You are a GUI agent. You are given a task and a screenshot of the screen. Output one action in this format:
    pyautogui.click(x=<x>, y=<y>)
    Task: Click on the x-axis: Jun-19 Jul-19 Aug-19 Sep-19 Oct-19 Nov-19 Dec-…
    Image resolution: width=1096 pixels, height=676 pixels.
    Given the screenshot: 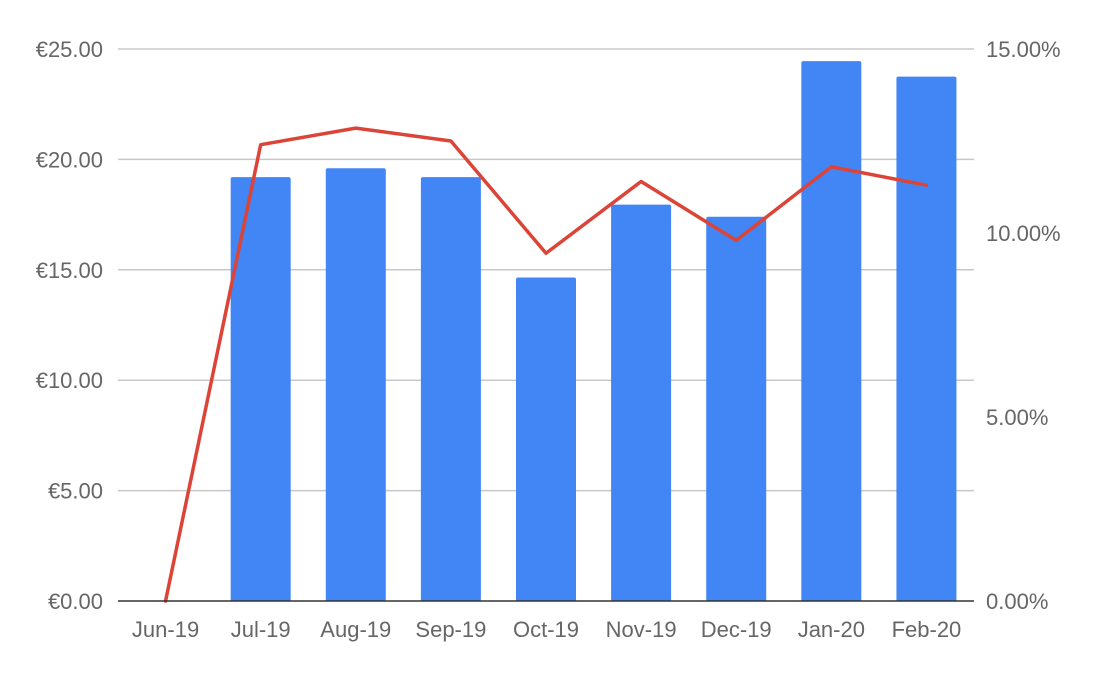 What is the action you would take?
    pyautogui.click(x=546, y=621)
    